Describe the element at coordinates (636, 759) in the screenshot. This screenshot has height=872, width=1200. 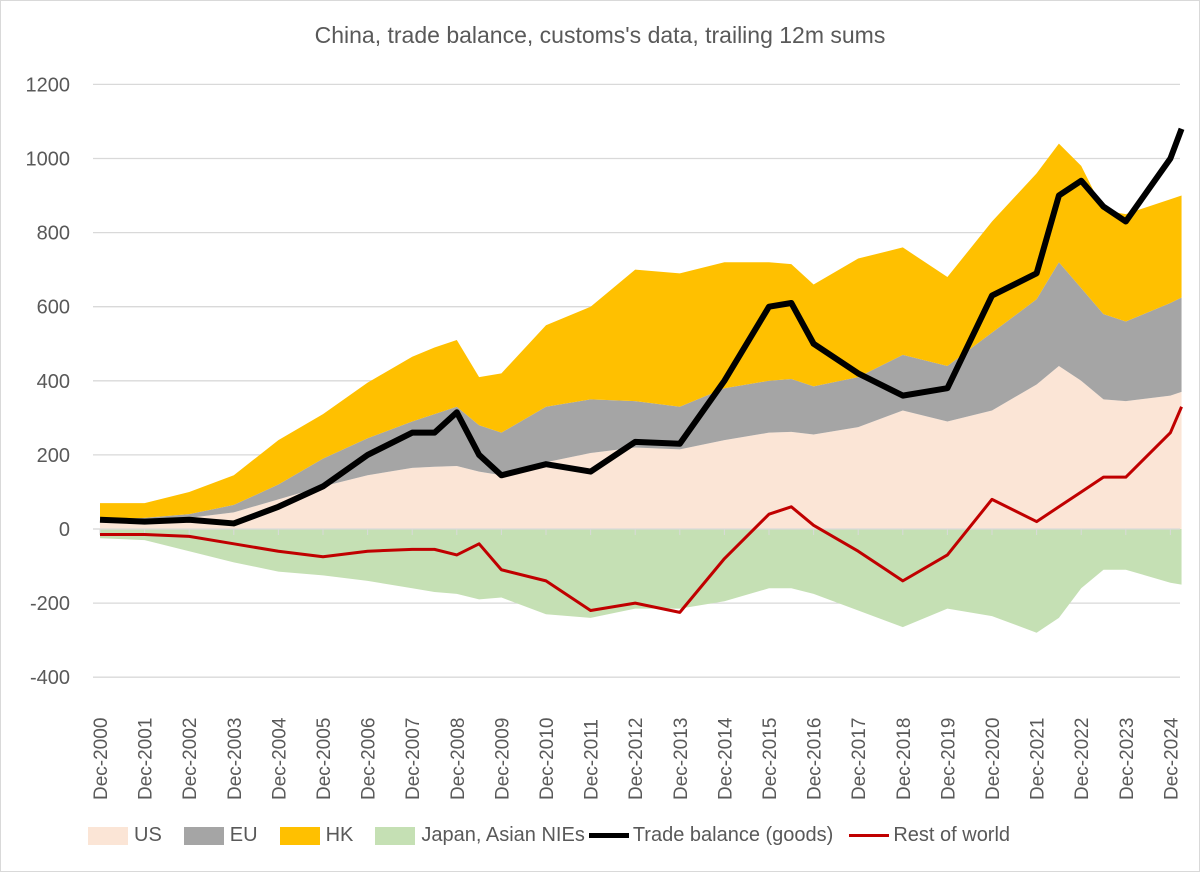
I see `x-tick-label: Dec-2012` at that location.